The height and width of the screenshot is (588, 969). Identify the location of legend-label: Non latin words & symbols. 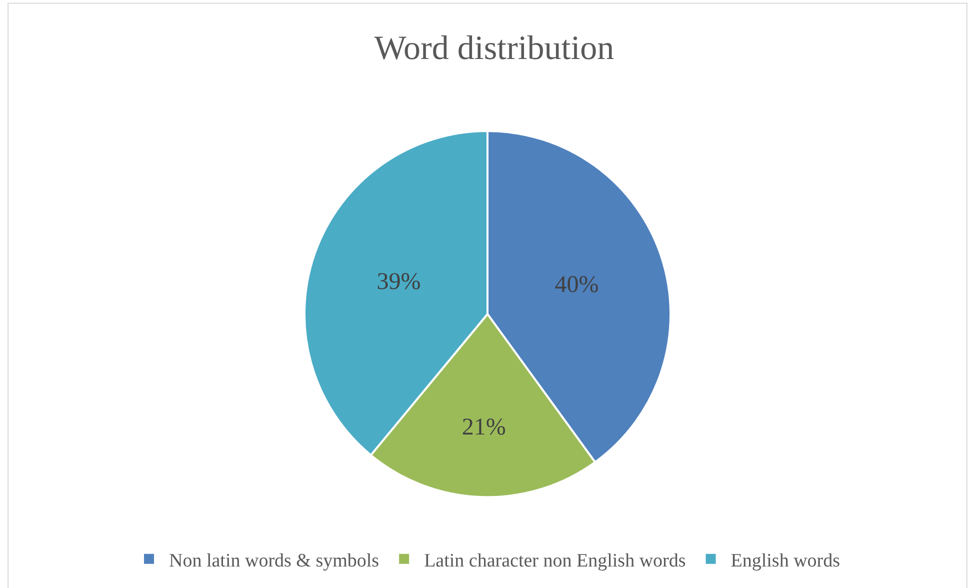
(274, 561).